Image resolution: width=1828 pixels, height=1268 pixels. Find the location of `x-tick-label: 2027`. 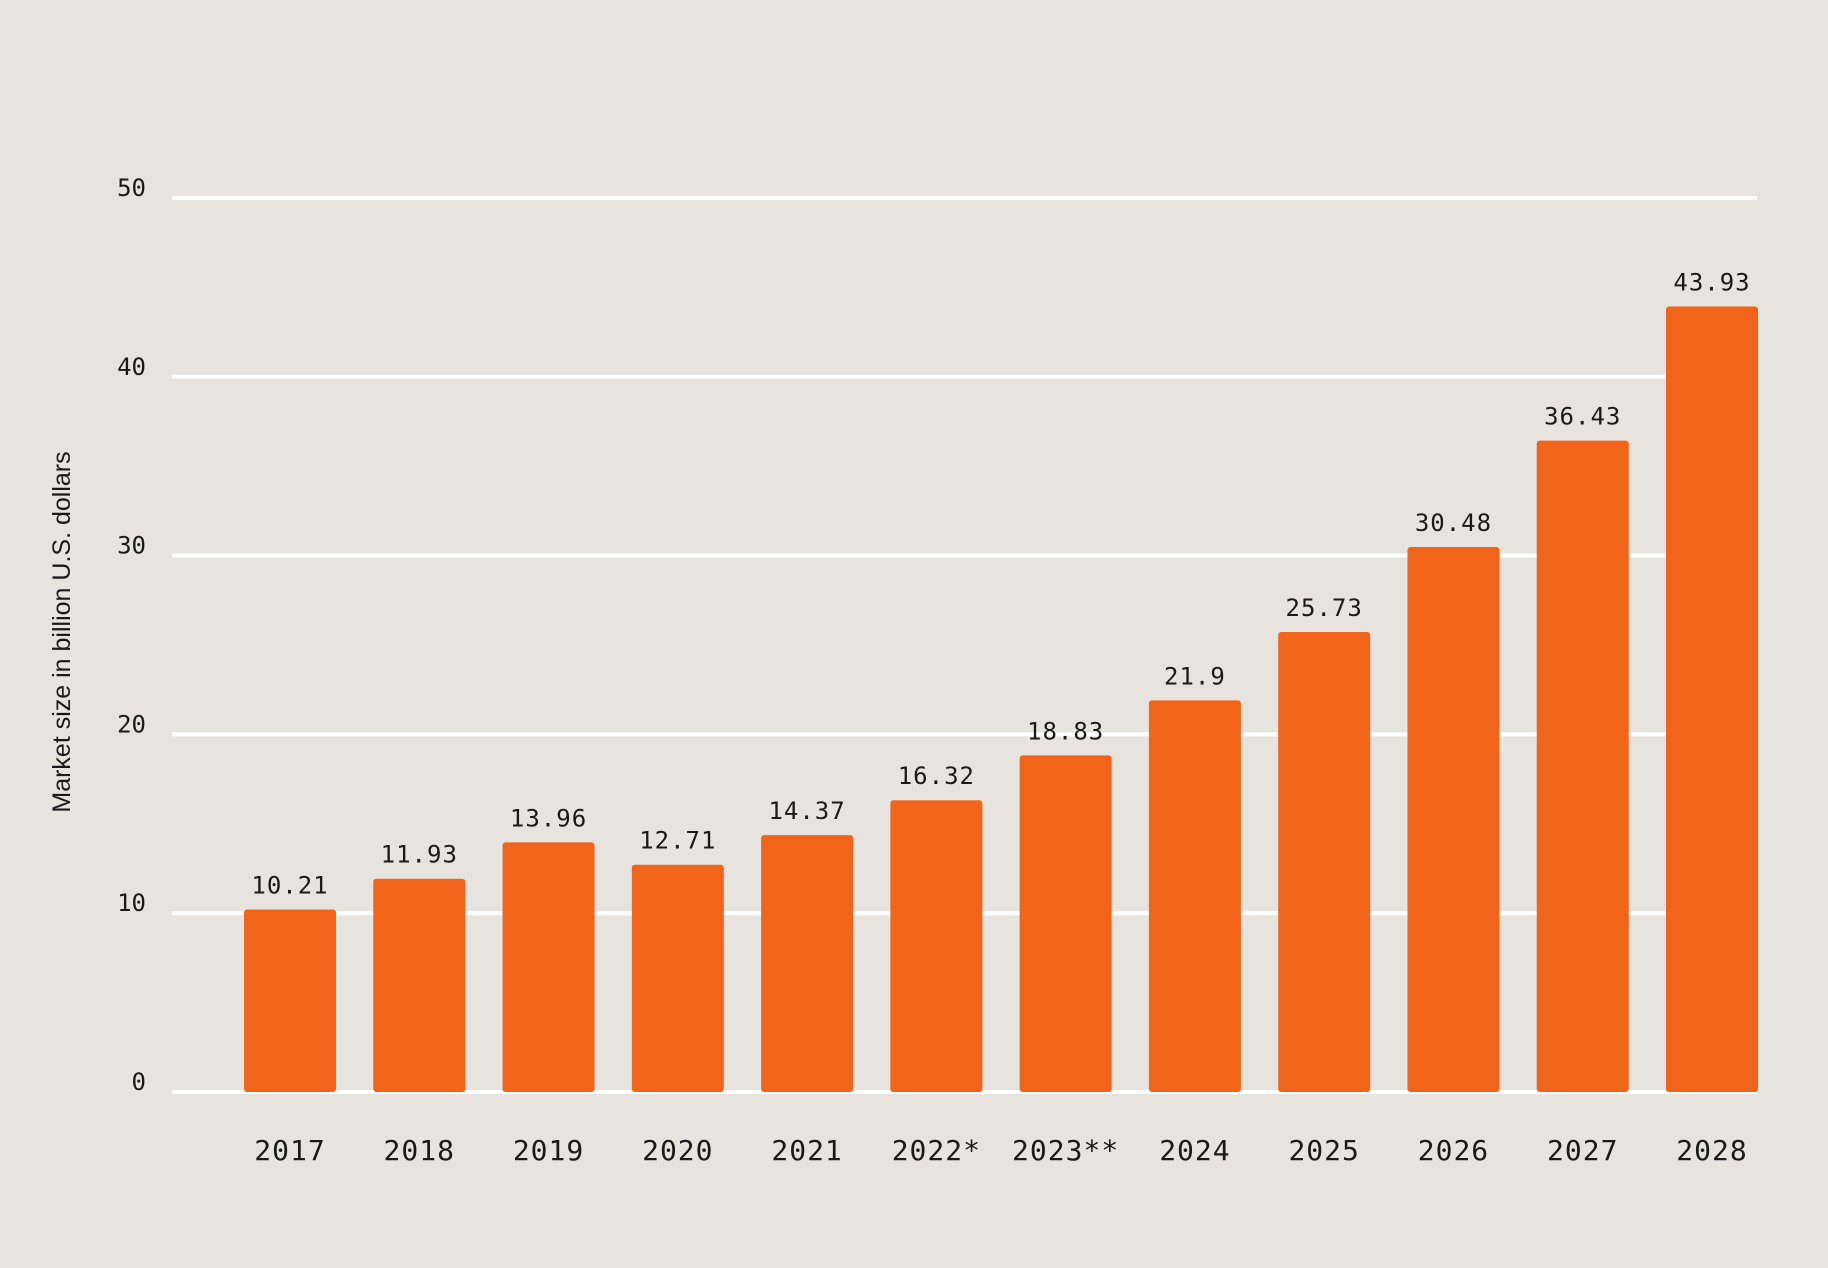

x-tick-label: 2027 is located at coordinates (1582, 1150).